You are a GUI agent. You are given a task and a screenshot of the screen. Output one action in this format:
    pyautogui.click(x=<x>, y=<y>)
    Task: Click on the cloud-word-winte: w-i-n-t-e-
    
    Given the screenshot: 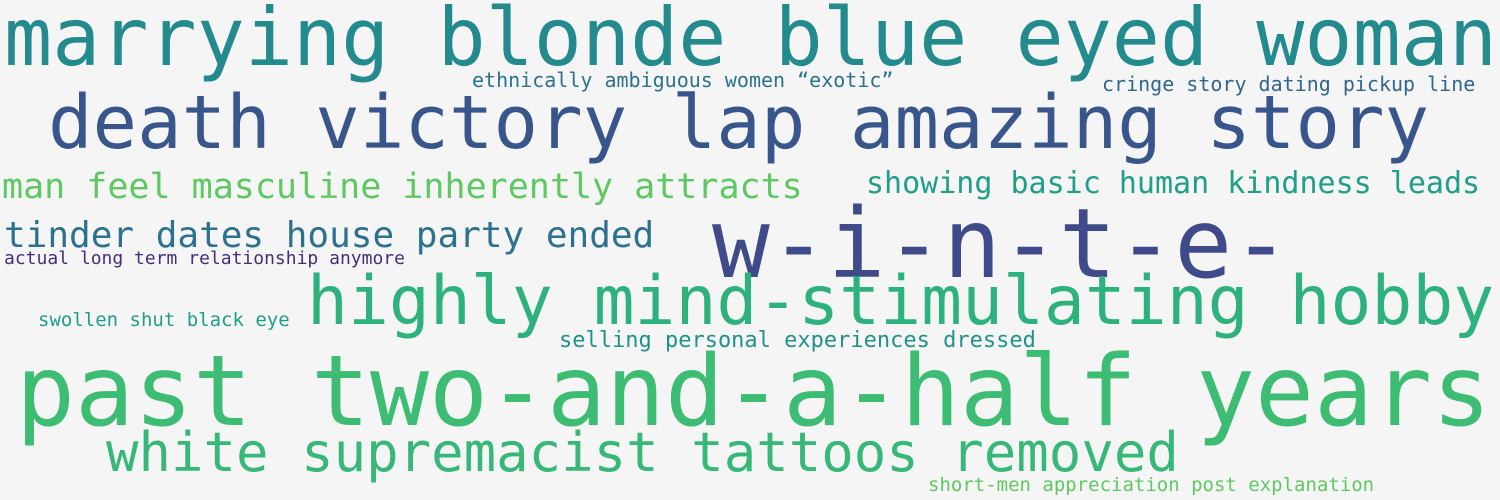 What is the action you would take?
    pyautogui.click(x=1001, y=244)
    